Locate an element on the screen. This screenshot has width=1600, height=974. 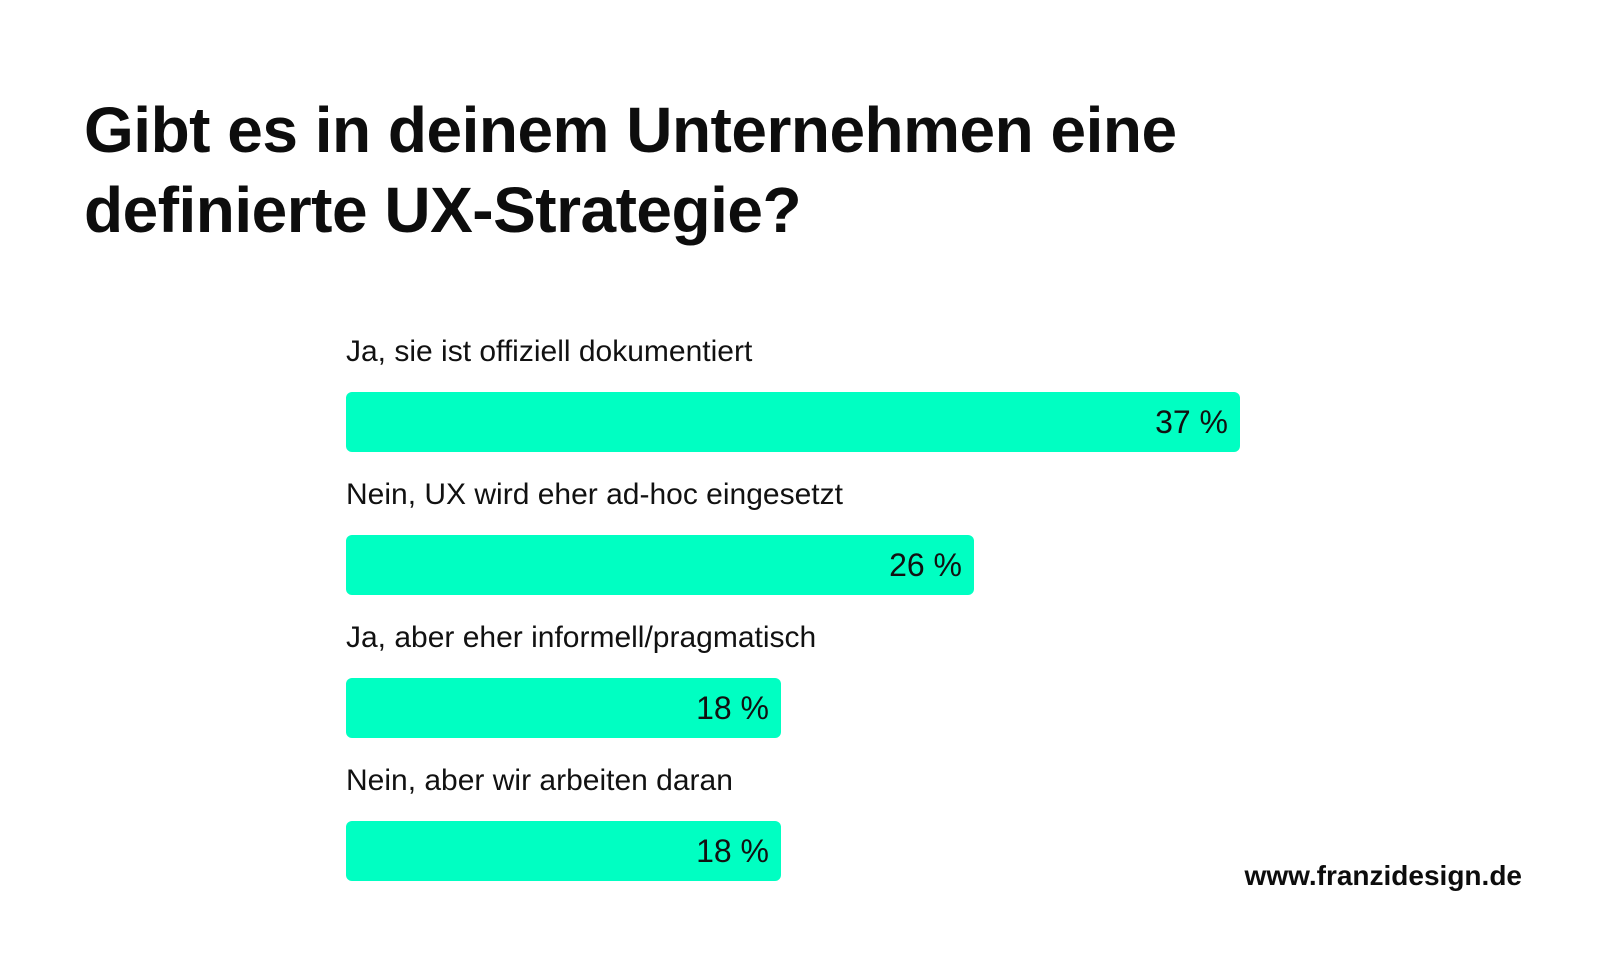
bar-row: Ja, sie ist offiziell dokumentiert 37 % is located at coordinates (846, 392).